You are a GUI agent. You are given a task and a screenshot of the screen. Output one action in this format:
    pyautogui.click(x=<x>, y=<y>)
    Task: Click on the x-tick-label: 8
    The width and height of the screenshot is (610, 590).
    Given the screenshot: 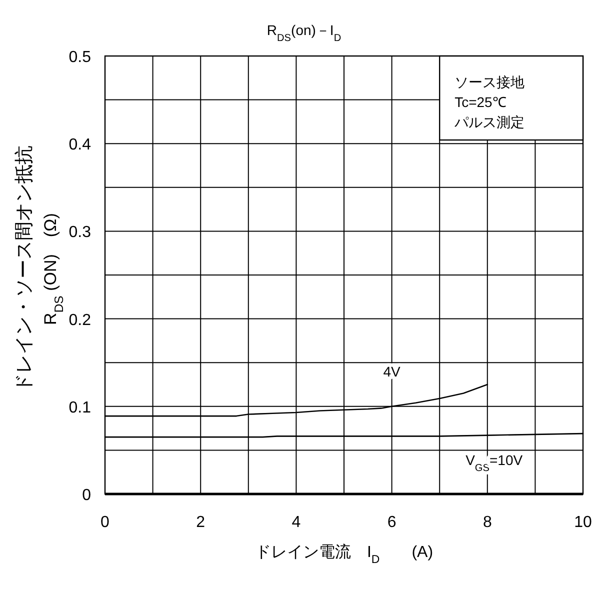 What is the action you would take?
    pyautogui.click(x=487, y=522)
    